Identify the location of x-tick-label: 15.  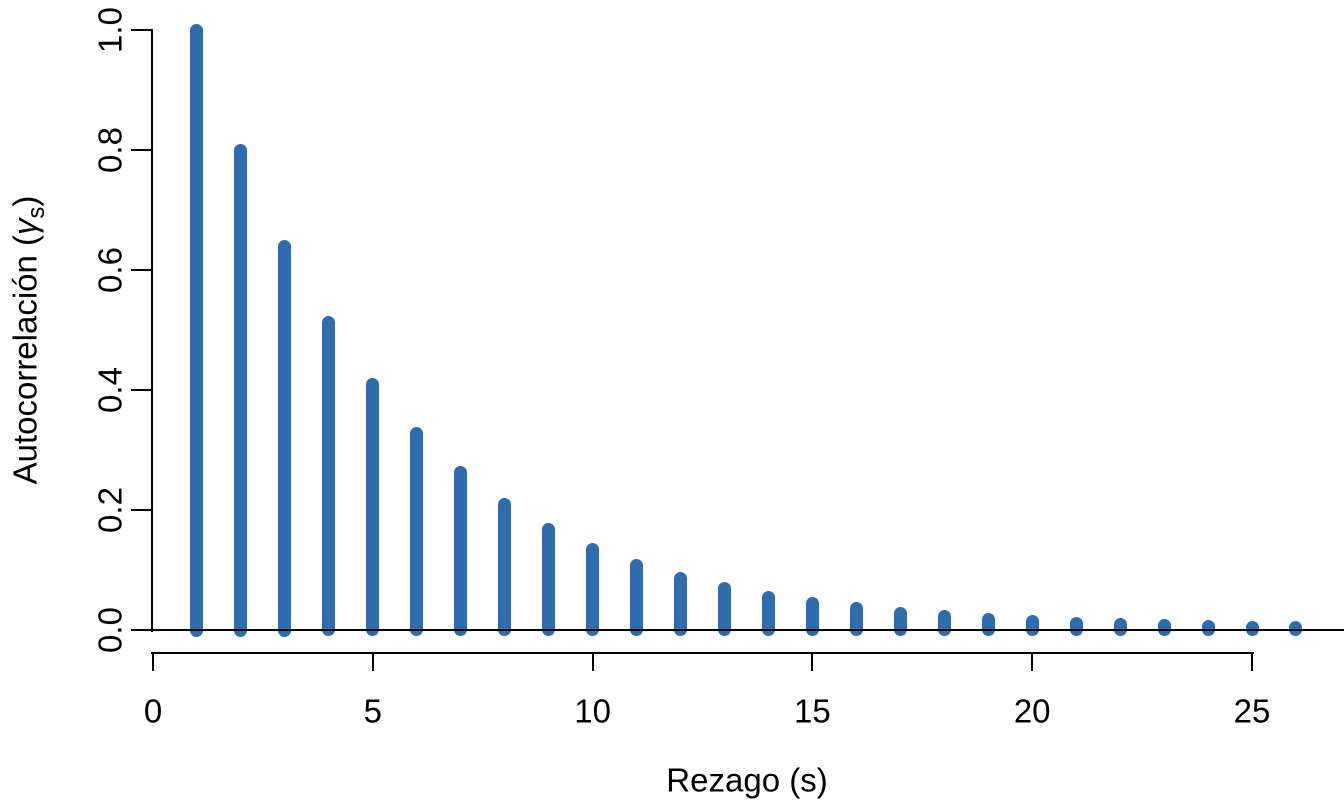
(812, 711).